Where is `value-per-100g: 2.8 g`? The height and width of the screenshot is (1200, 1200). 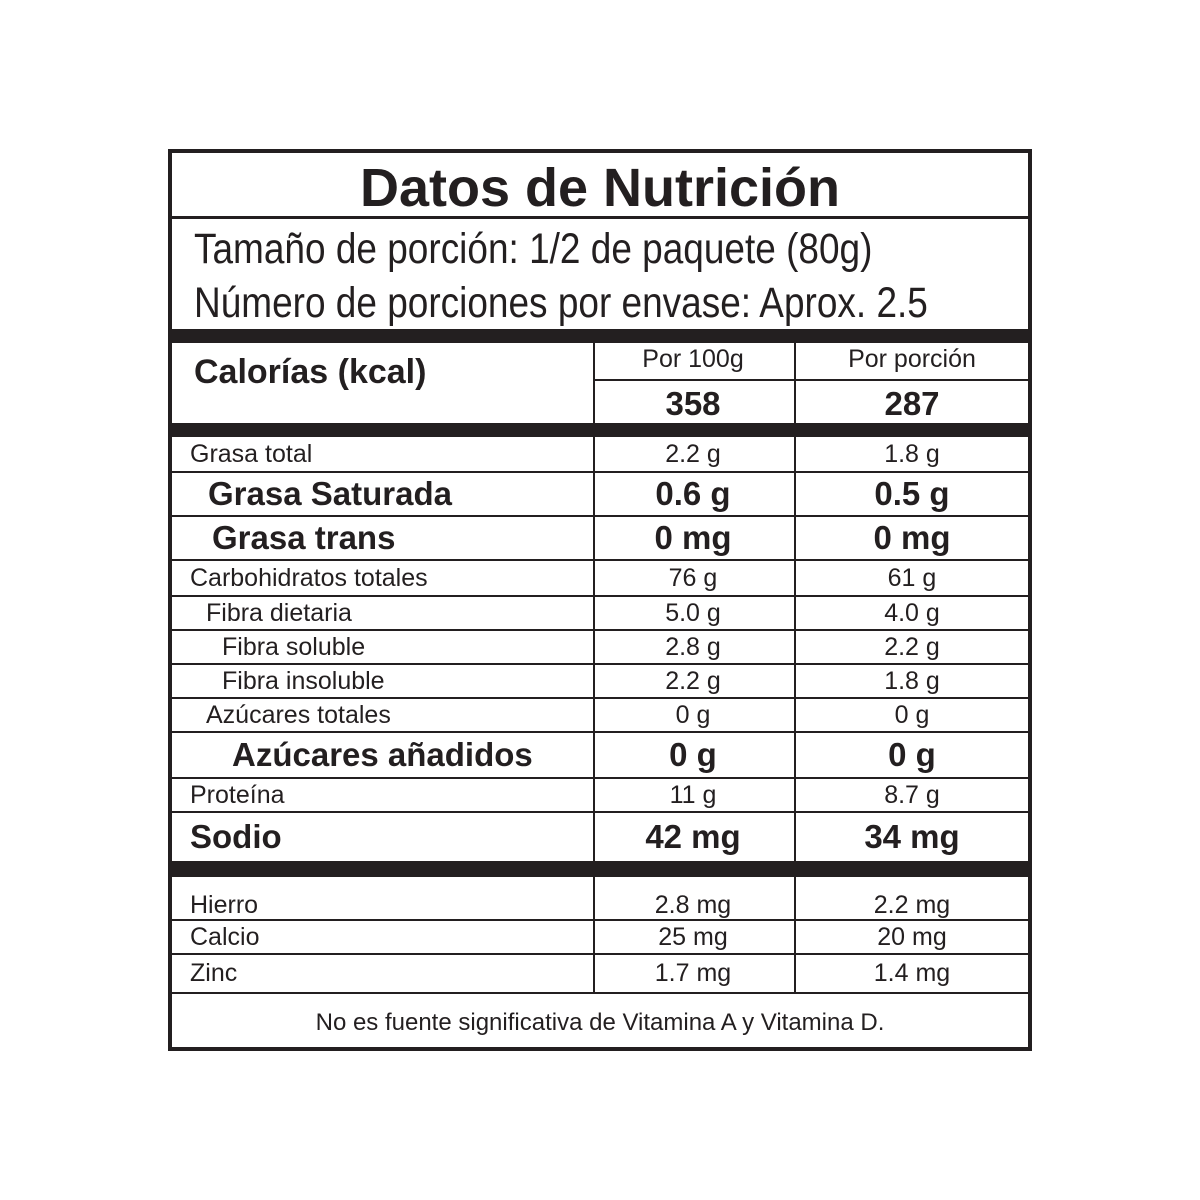
value-per-100g: 2.8 g is located at coordinates (693, 646).